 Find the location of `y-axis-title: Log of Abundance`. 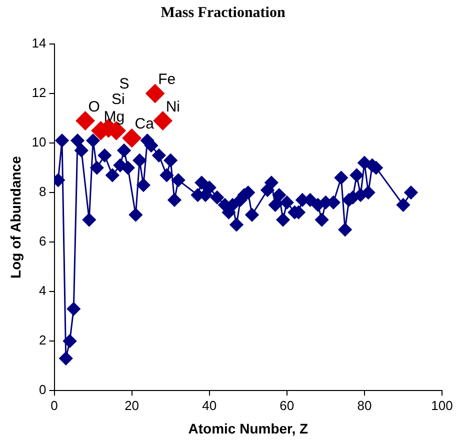

y-axis-title: Log of Abundance is located at coordinates (15, 217).